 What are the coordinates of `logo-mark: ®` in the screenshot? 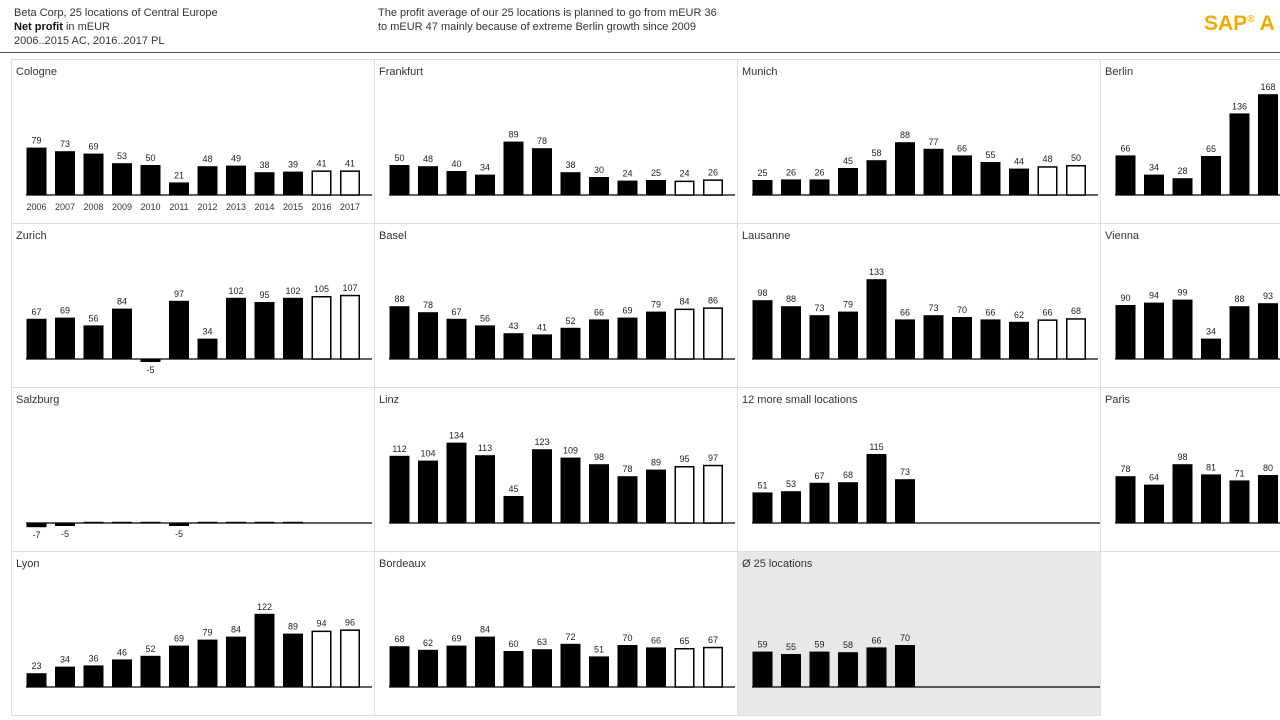 It's located at (1251, 19).